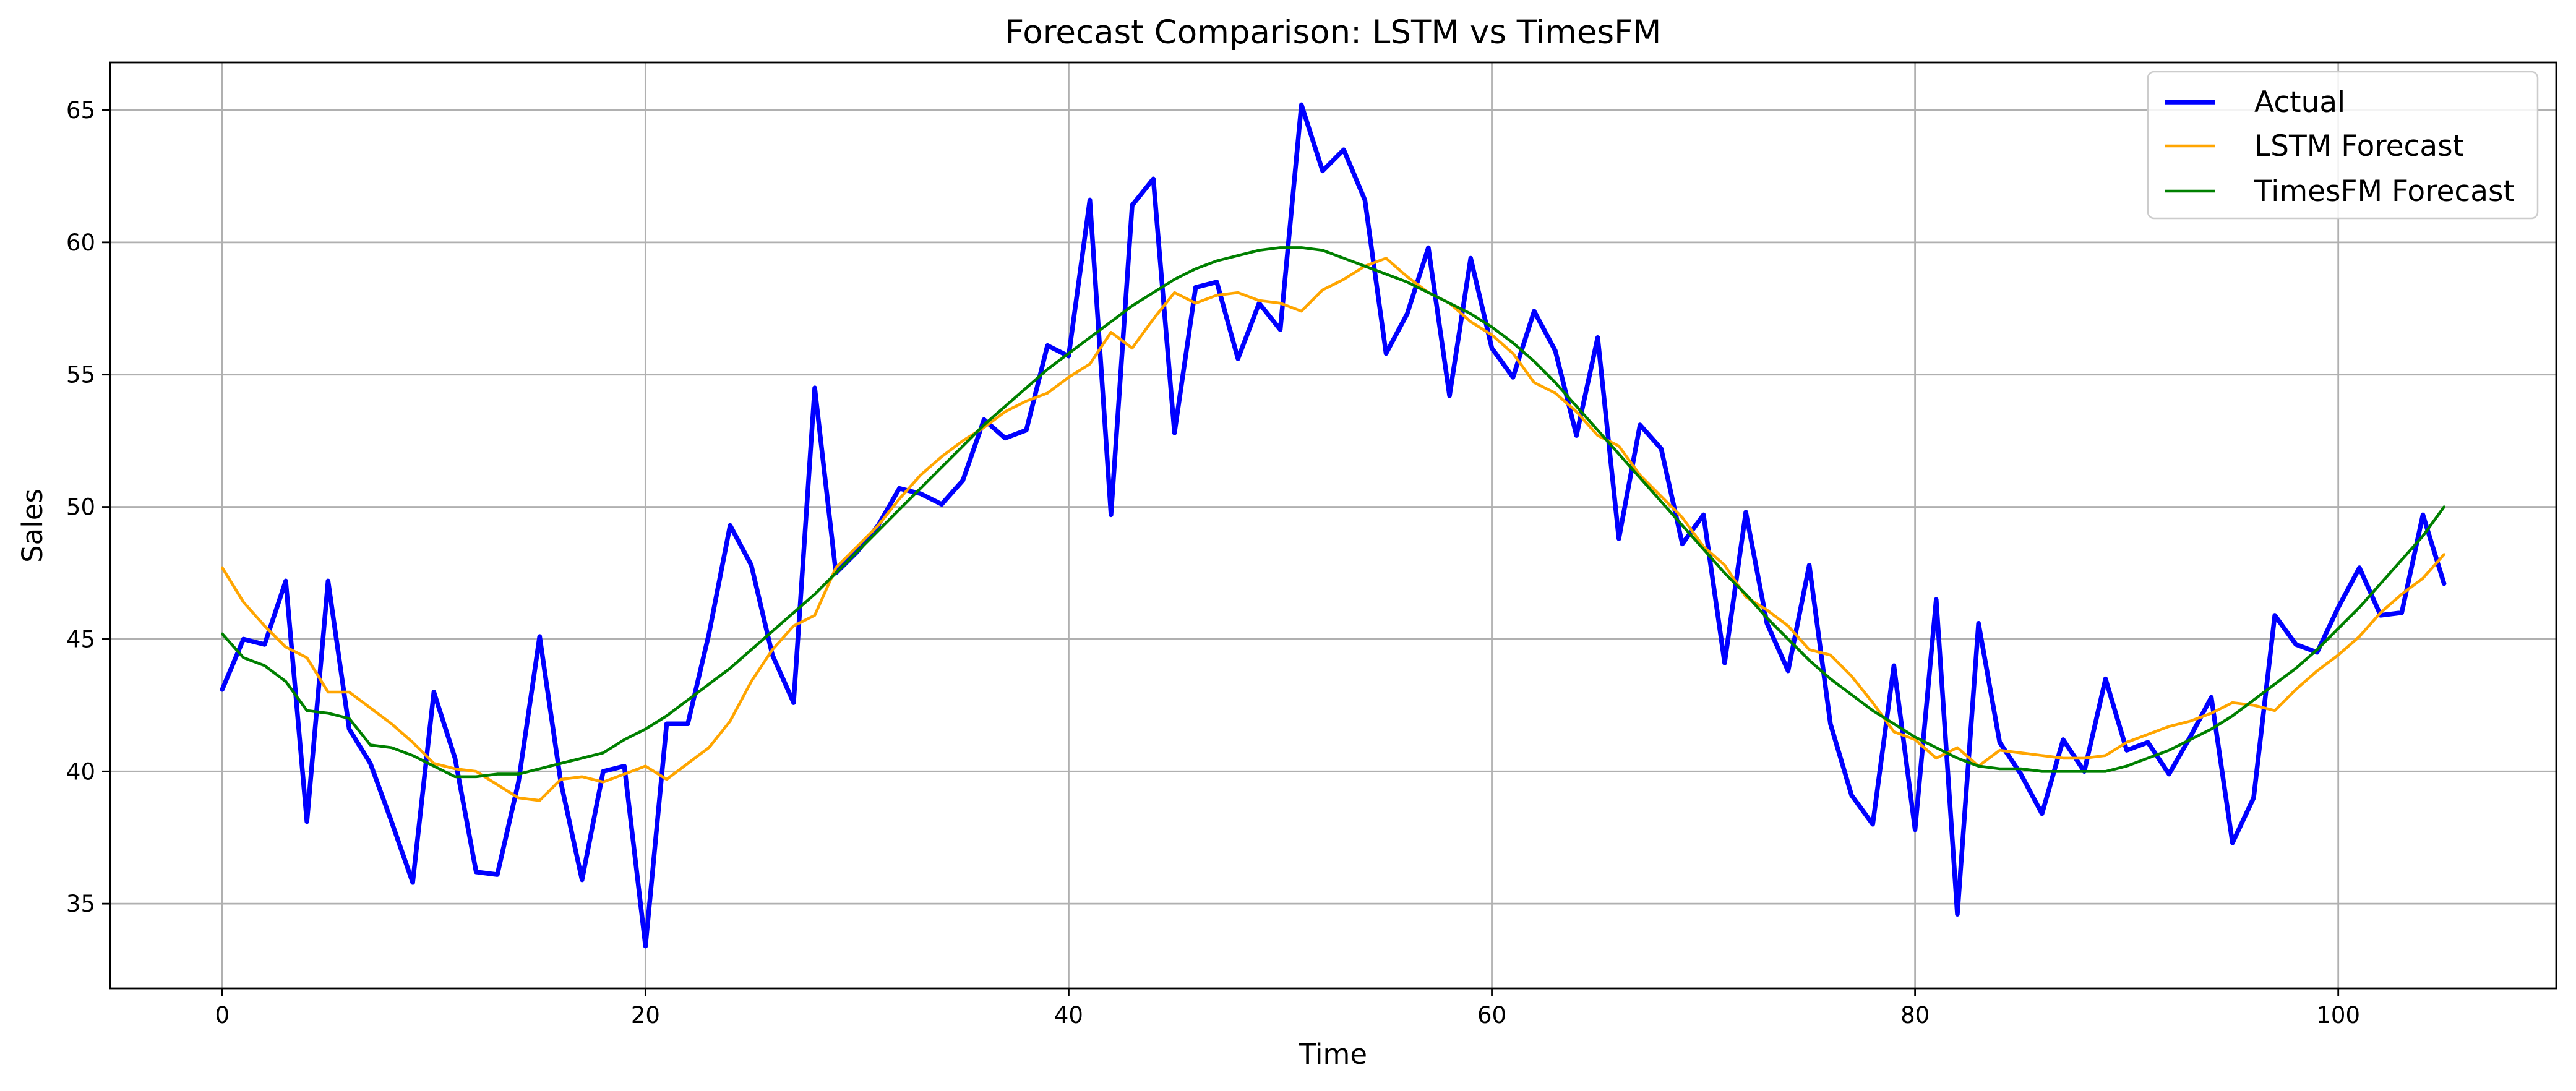 This screenshot has height=1091, width=2576. Describe the element at coordinates (80, 111) in the screenshot. I see `y-tick-label: 65` at that location.